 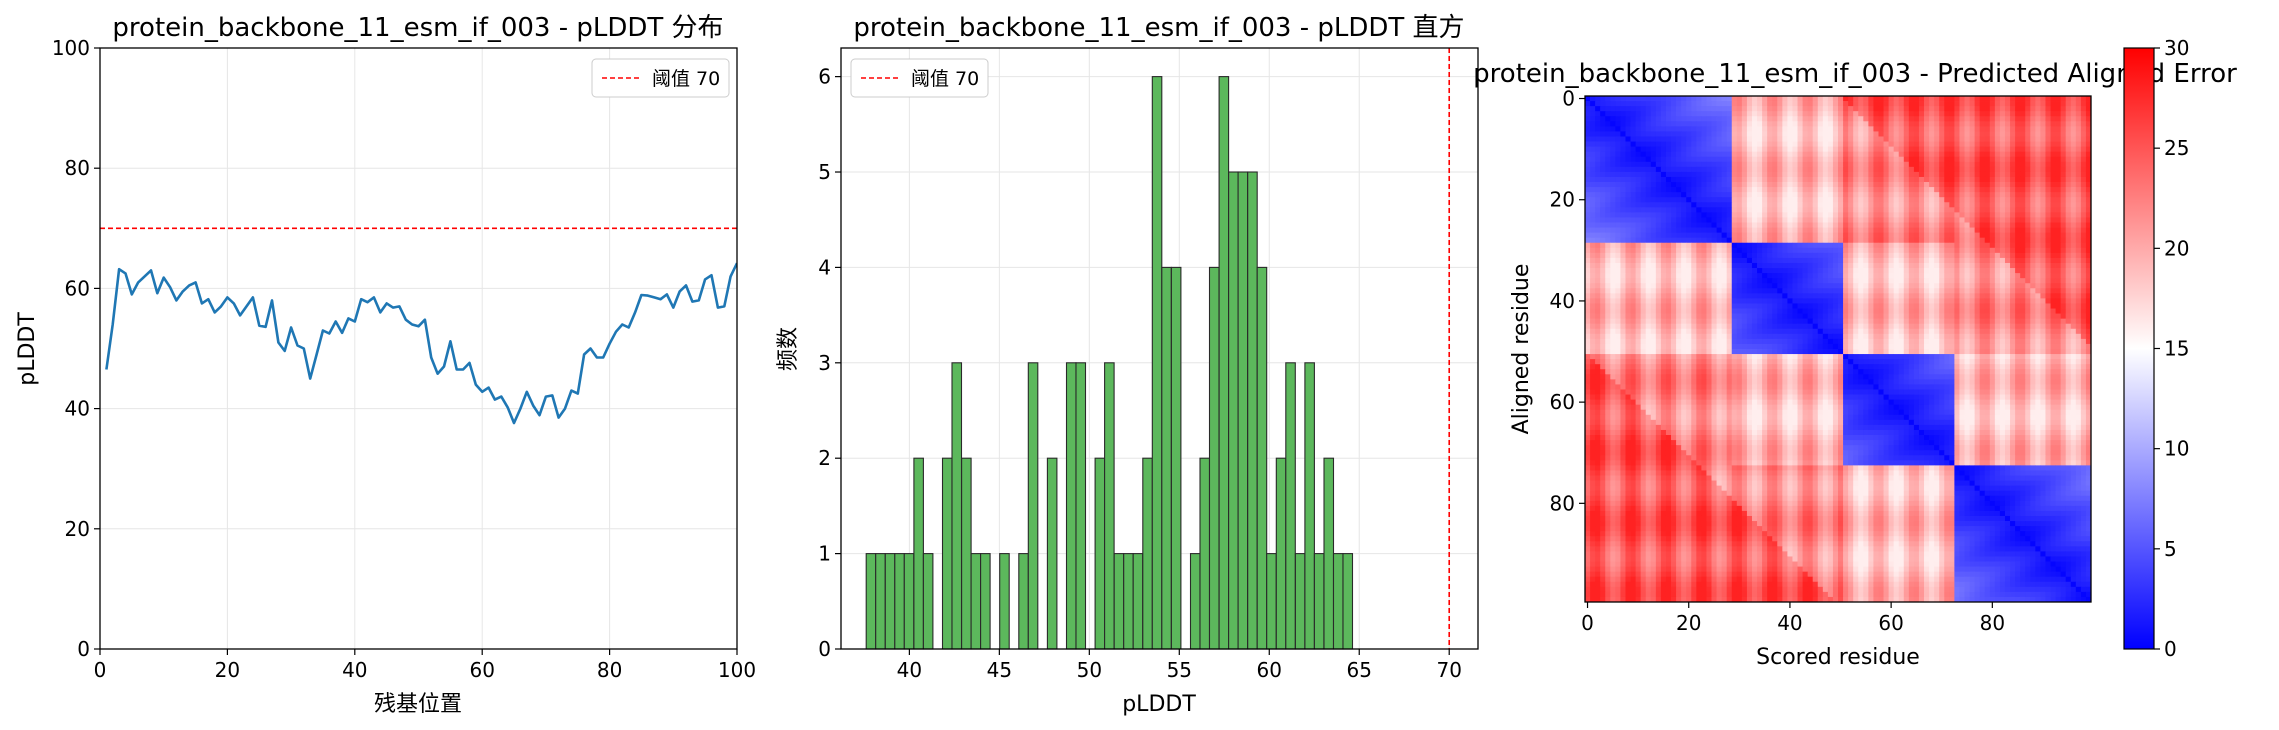 What do you see at coordinates (1214, 458) in the screenshot?
I see `histogram-bar` at bounding box center [1214, 458].